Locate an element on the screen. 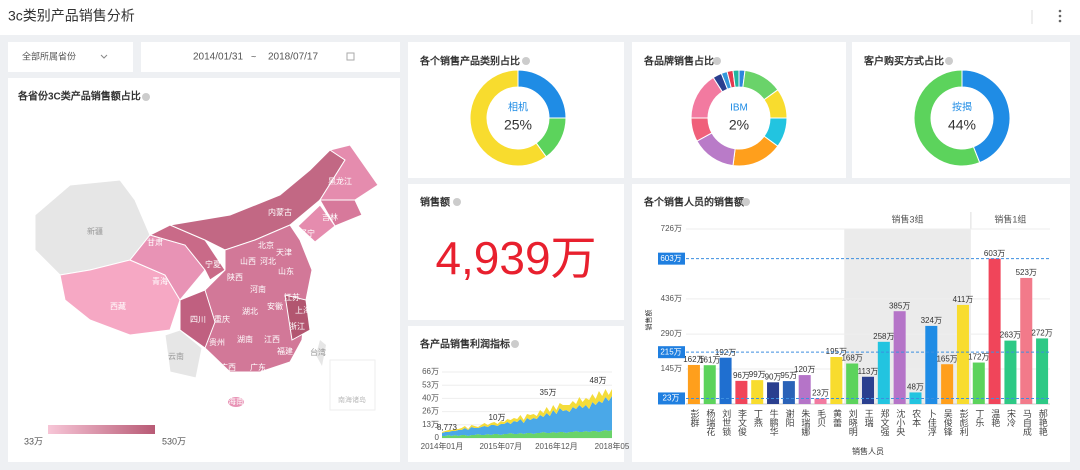 This screenshot has width=1080, height=470. value-label: 161万 is located at coordinates (709, 359).